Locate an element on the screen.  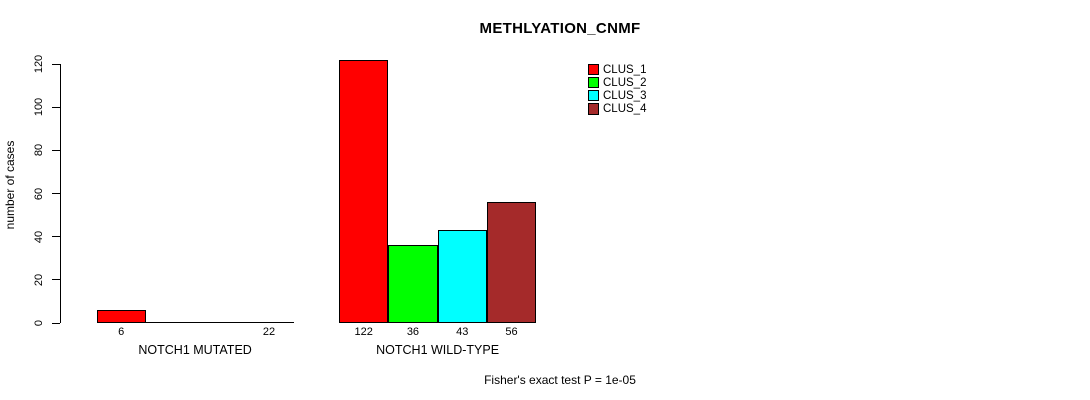
bar-value-label: 36 is located at coordinates (413, 332).